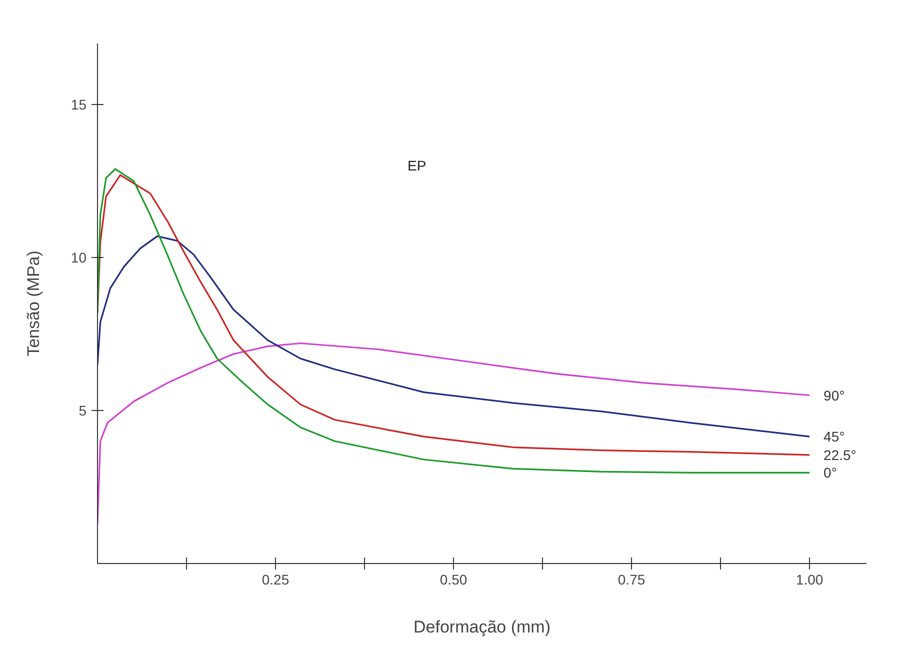 The height and width of the screenshot is (670, 898). Describe the element at coordinates (810, 580) in the screenshot. I see `x-tick-label: 1.00` at that location.